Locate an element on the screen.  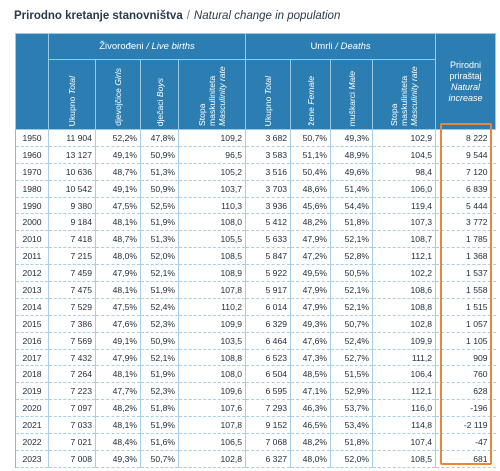
value-cell: 52,0% is located at coordinates (351, 459).